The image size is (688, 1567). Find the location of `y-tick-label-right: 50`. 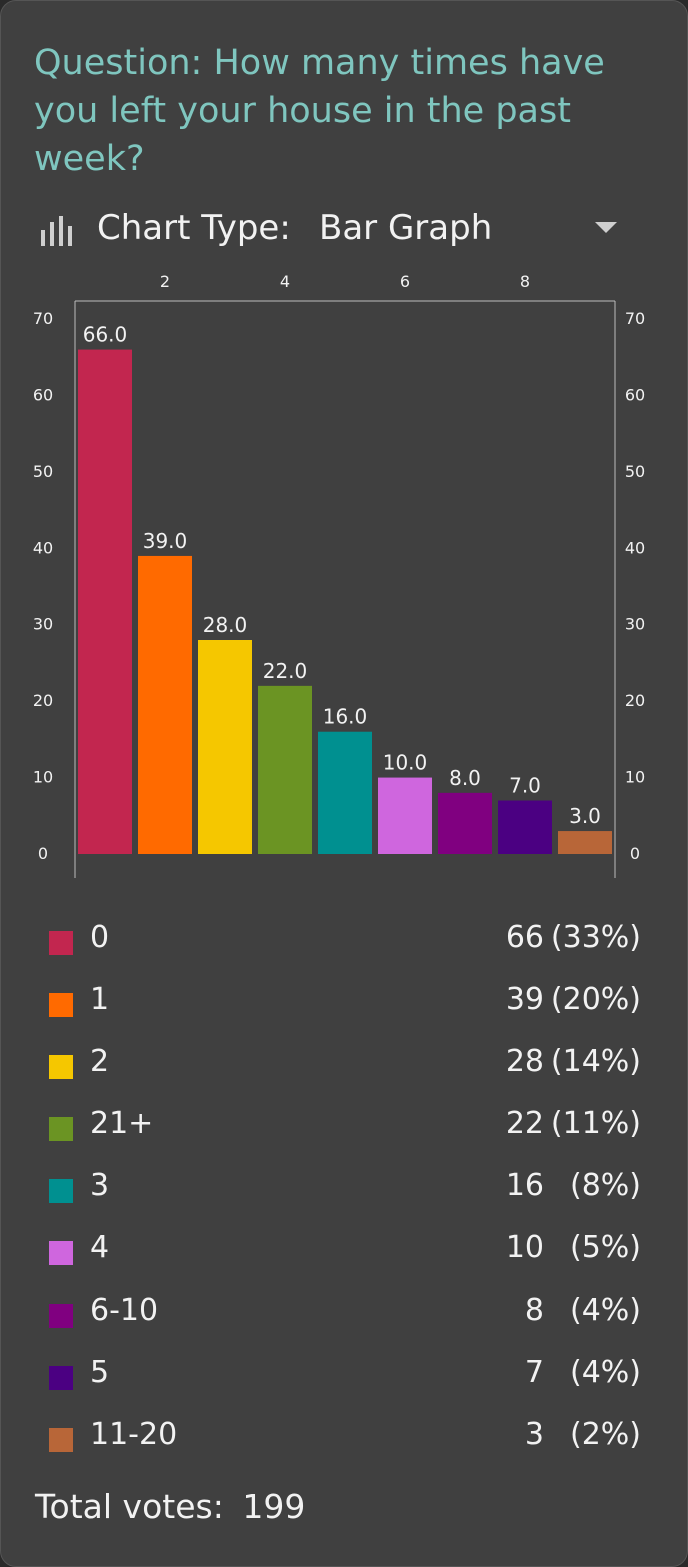

y-tick-label-right: 50 is located at coordinates (635, 471).